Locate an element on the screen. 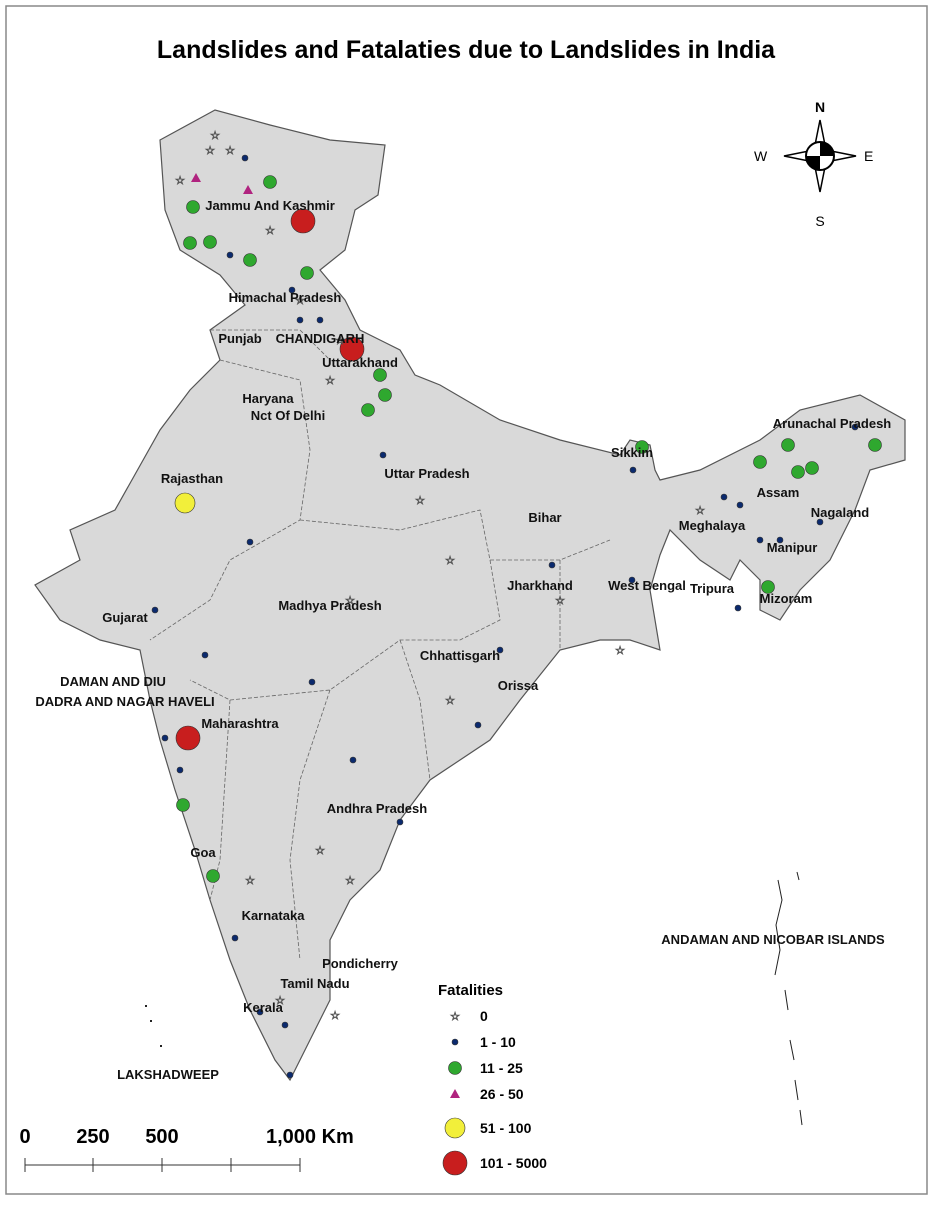 The height and width of the screenshot is (1205, 933). state-label: Uttarakhand is located at coordinates (360, 362).